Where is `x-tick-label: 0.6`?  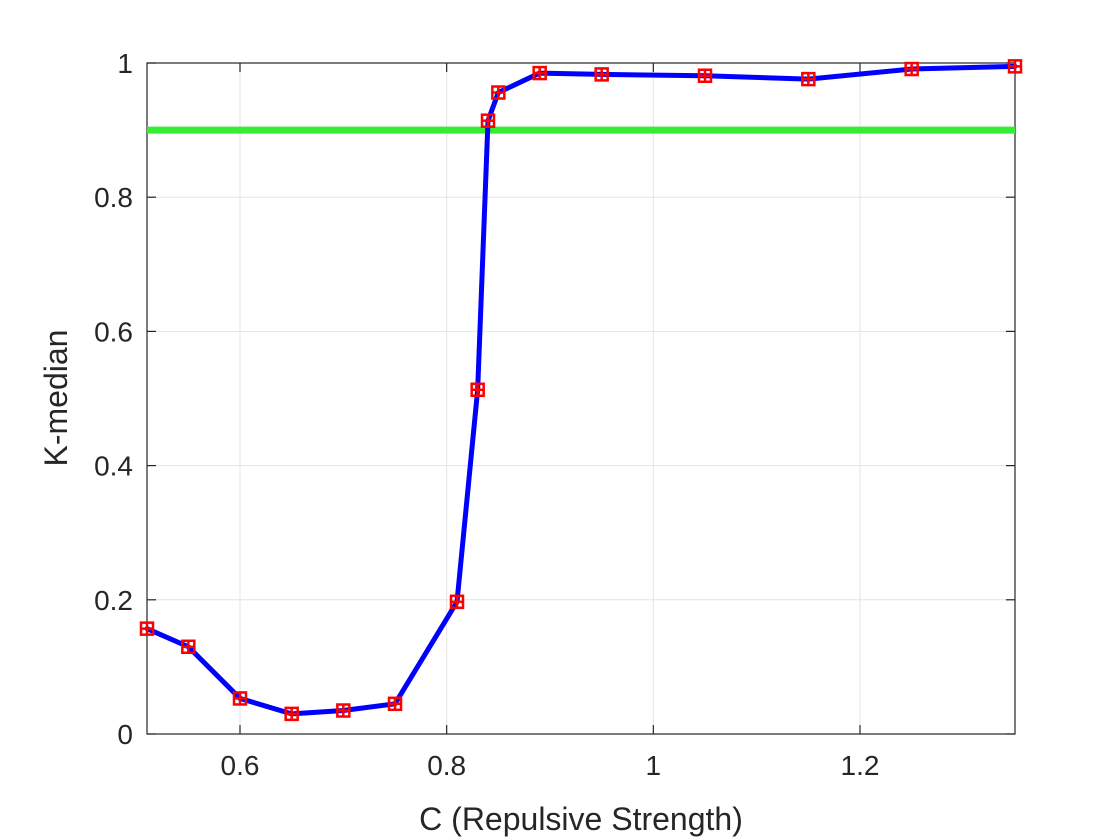
x-tick-label: 0.6 is located at coordinates (240, 765).